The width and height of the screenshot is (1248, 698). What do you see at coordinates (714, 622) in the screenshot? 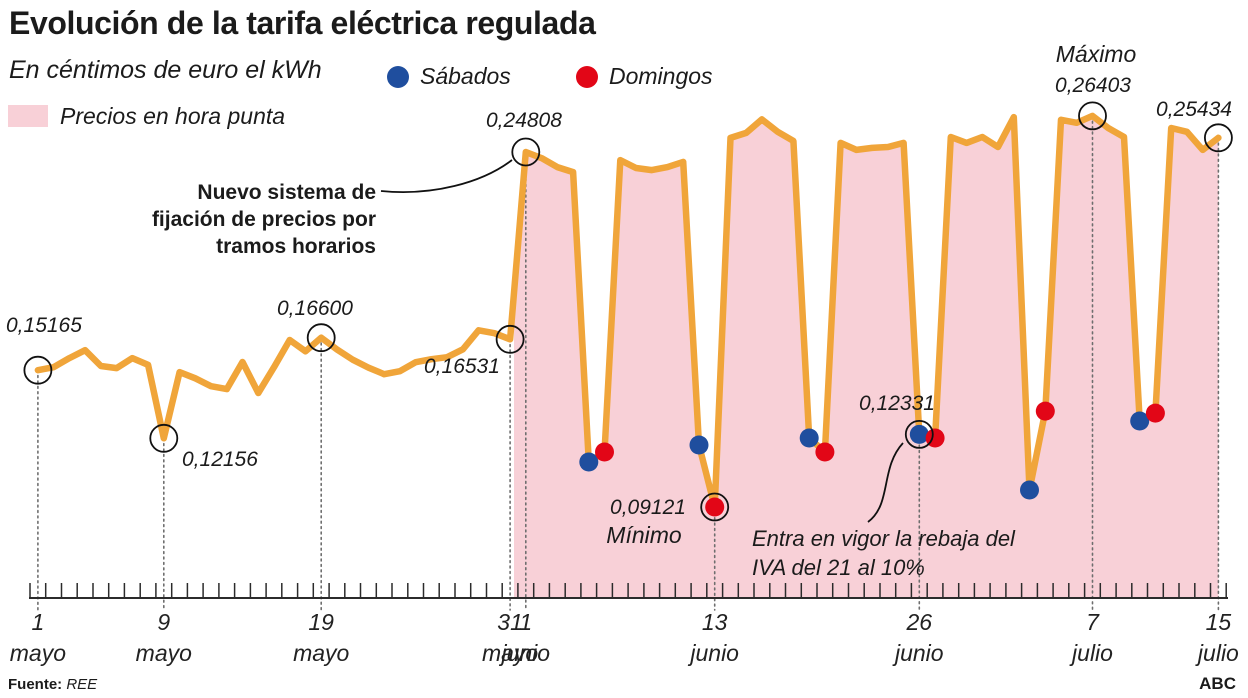
I see `axis-label-day-13-junio: 13` at bounding box center [714, 622].